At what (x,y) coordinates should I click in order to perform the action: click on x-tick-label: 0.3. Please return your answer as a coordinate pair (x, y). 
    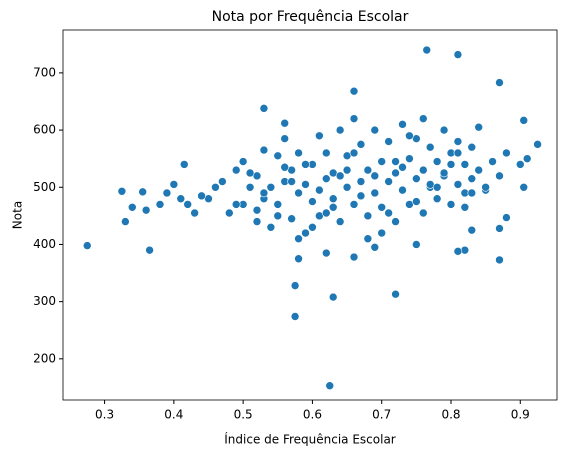
    Looking at the image, I should click on (104, 415).